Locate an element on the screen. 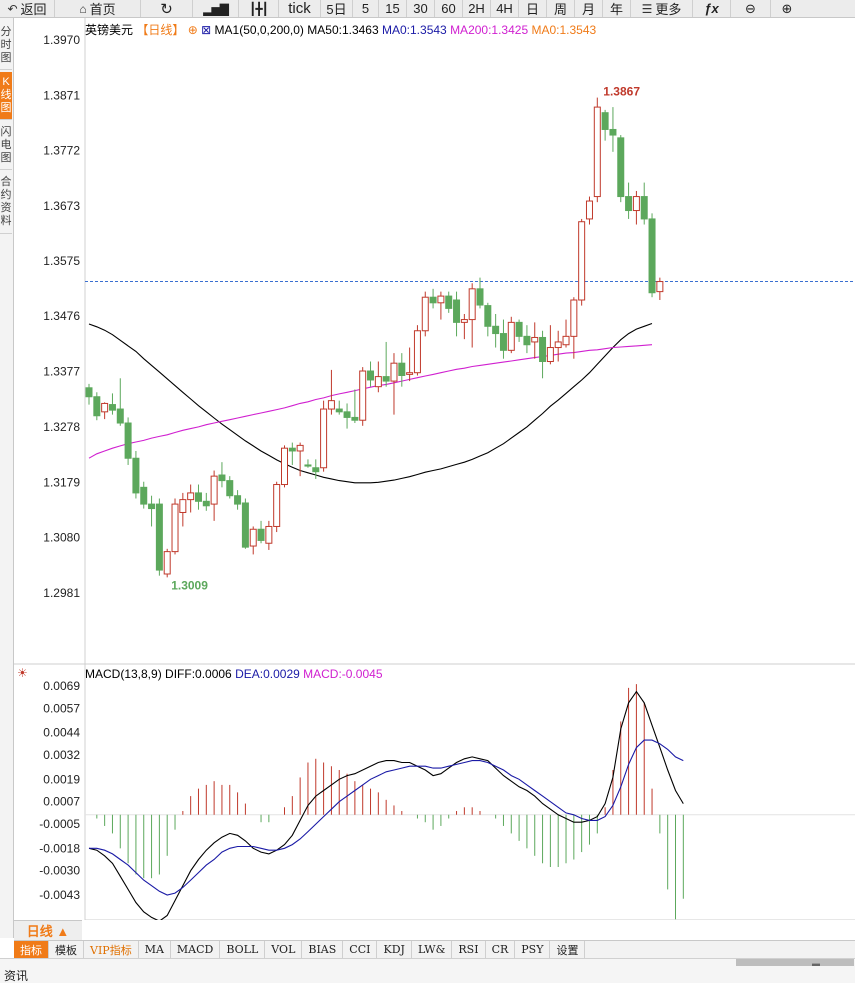 Image resolution: width=855 pixels, height=984 pixels. zoom-in-icon: ⊕ is located at coordinates (787, 8).